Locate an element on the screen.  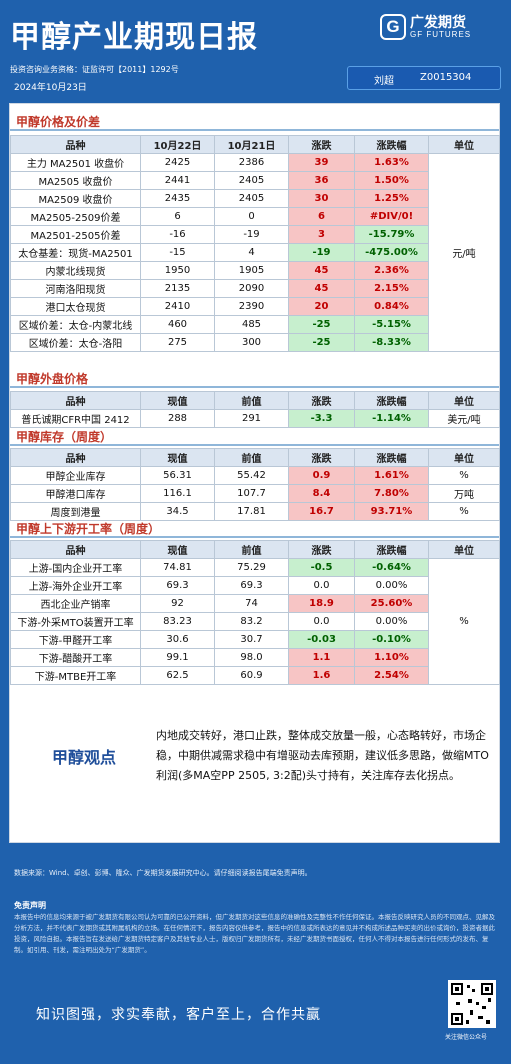
change-percent: 93.71% is located at coordinates (391, 511).